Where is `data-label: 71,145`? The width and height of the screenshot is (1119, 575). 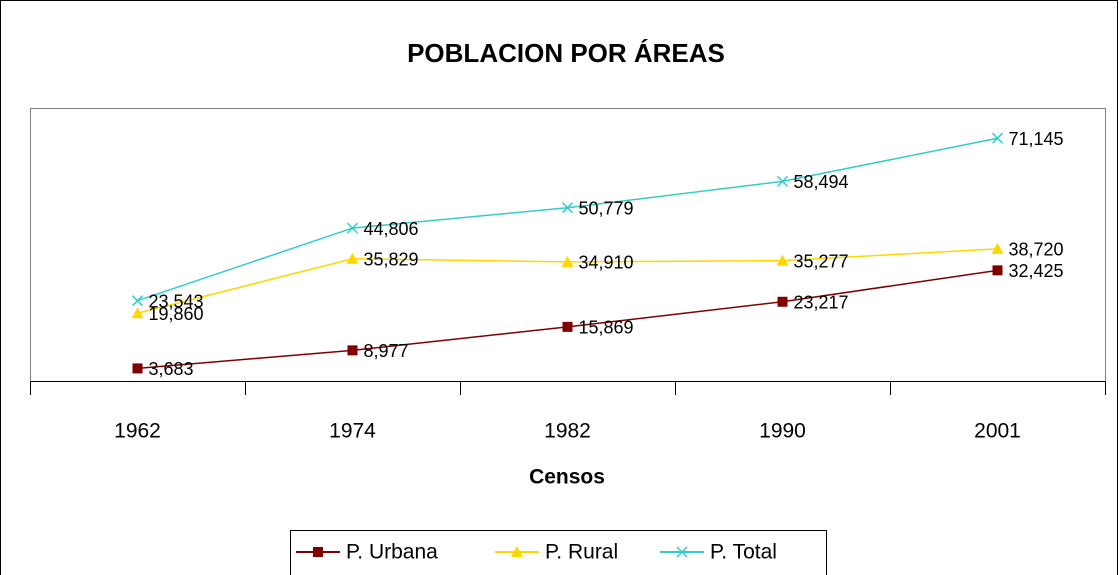
data-label: 71,145 is located at coordinates (1036, 139).